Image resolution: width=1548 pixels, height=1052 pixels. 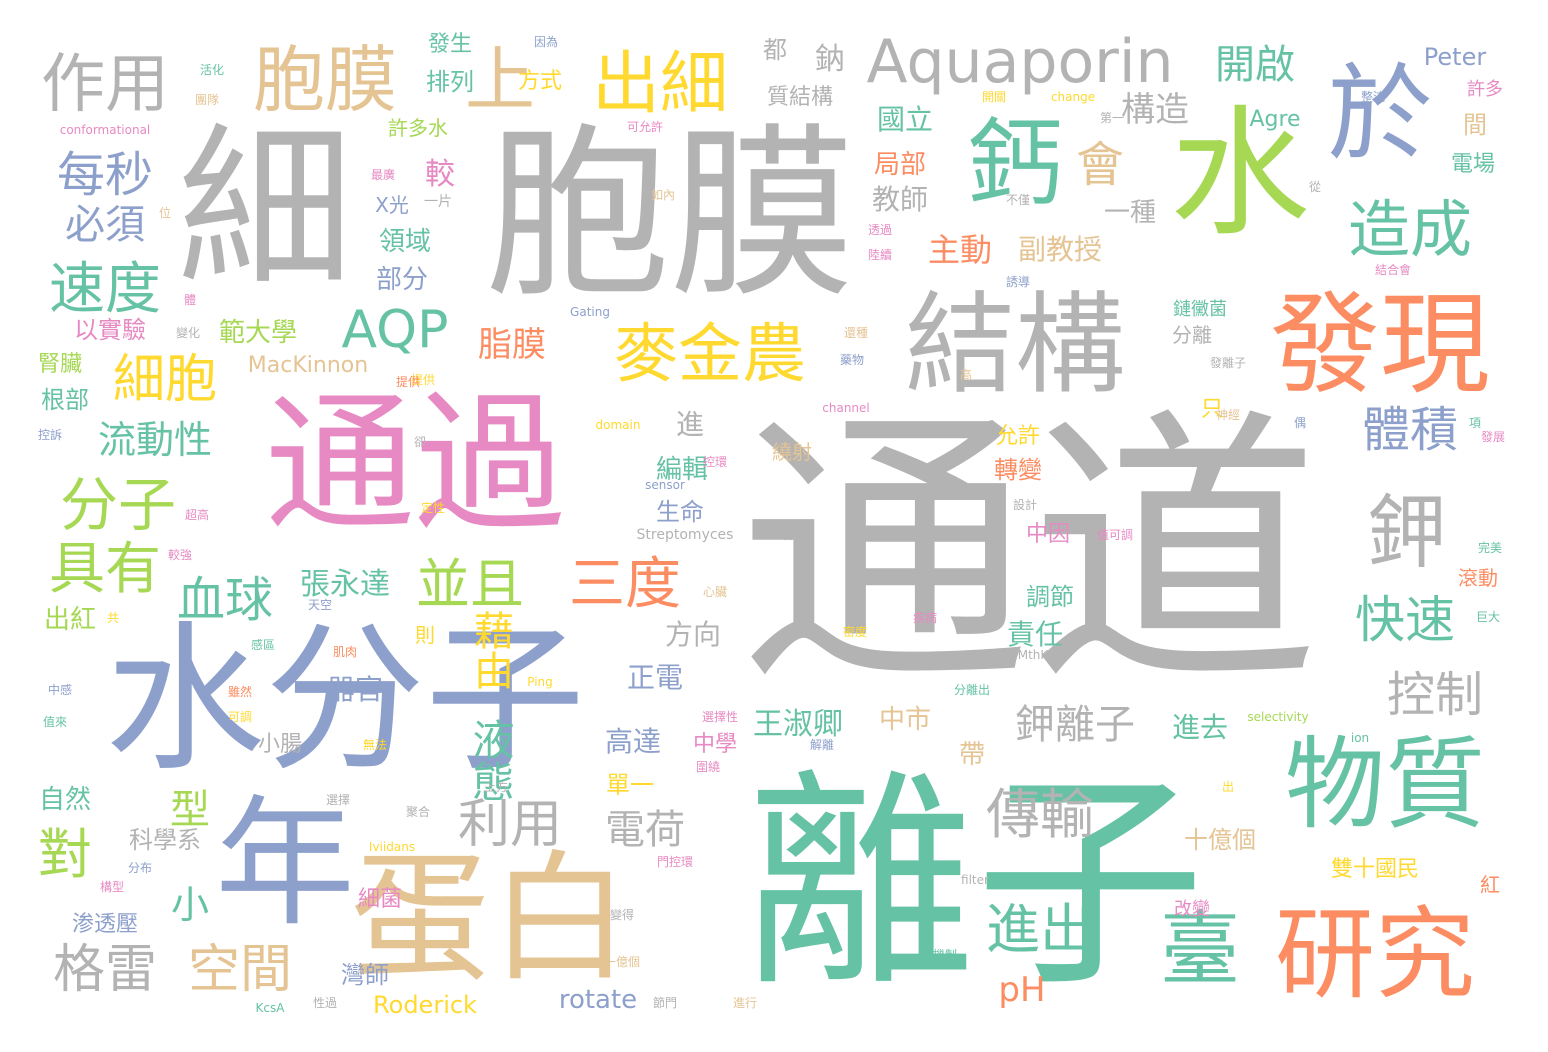 What do you see at coordinates (1405, 620) in the screenshot?
I see `word: 快速` at bounding box center [1405, 620].